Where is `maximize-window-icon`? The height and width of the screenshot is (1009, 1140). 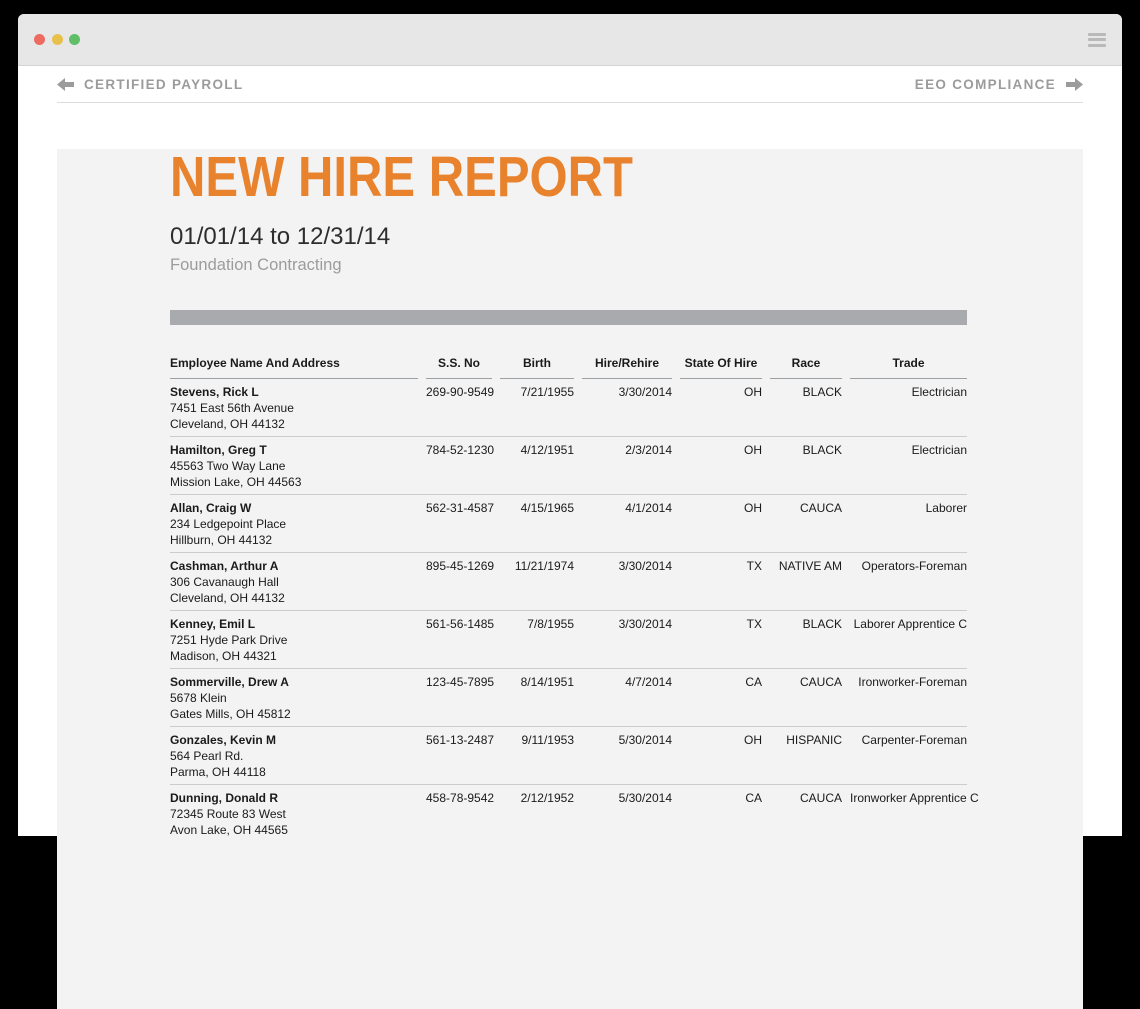 maximize-window-icon is located at coordinates (74, 39).